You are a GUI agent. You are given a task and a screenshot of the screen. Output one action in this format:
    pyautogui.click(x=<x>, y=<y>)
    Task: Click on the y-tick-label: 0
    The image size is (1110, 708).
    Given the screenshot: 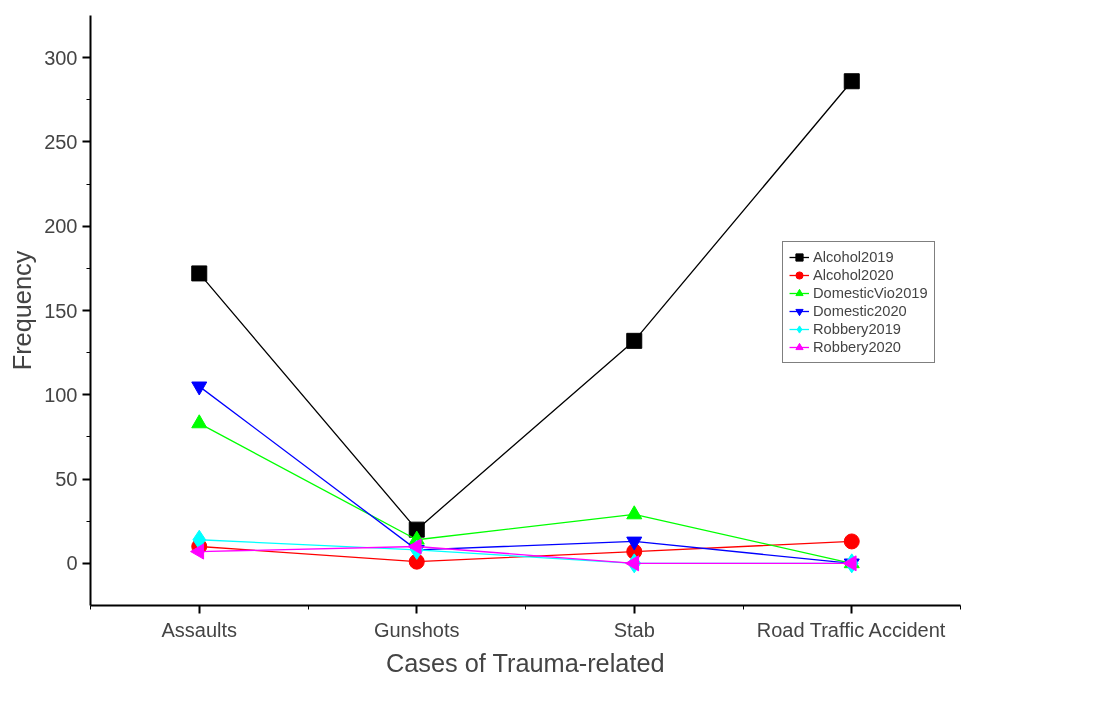 What is the action you would take?
    pyautogui.click(x=72, y=563)
    